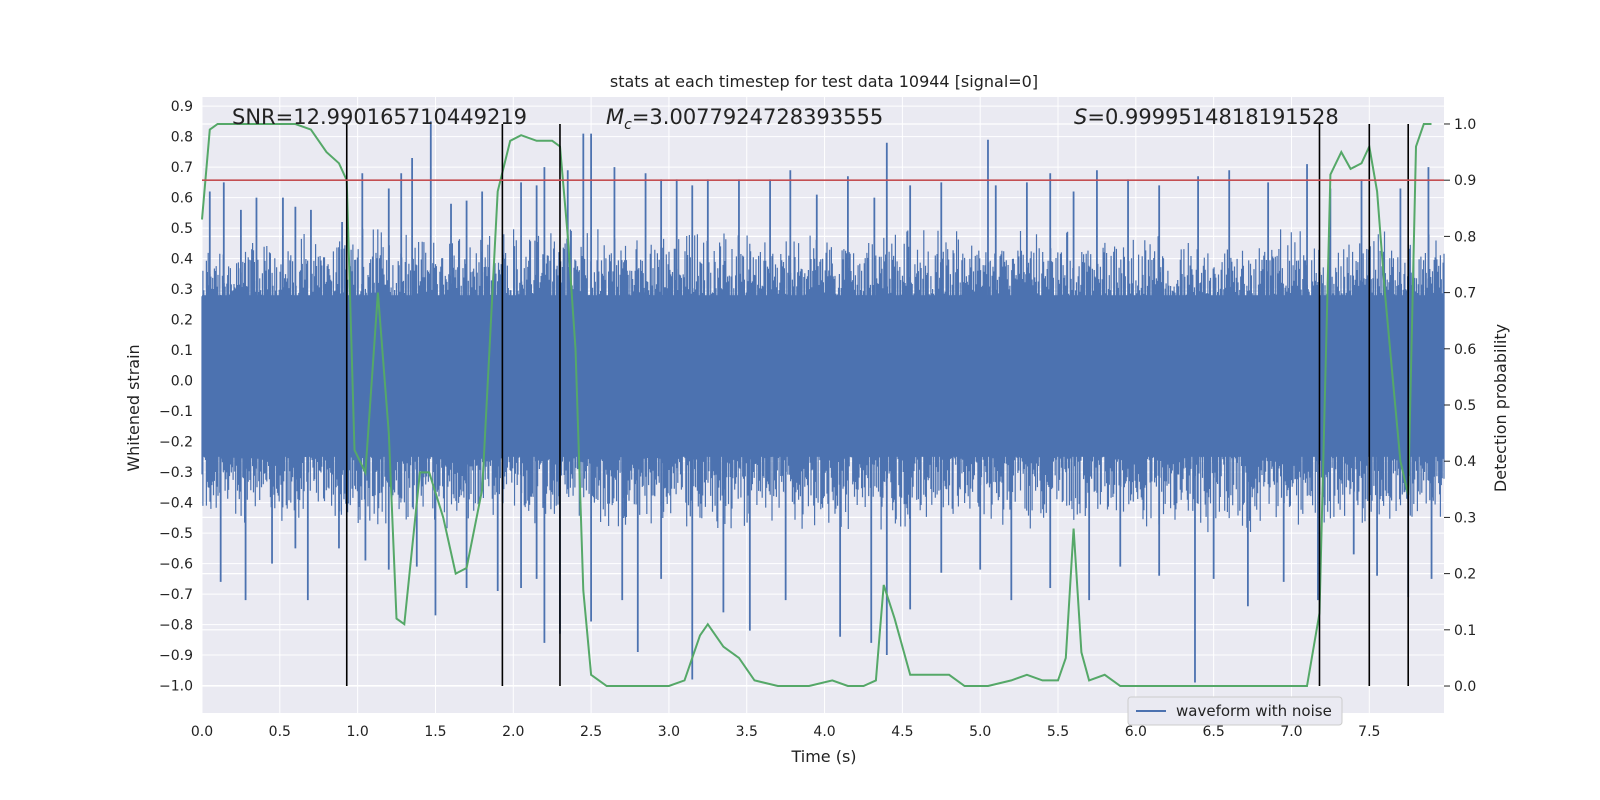 The height and width of the screenshot is (800, 1600). What do you see at coordinates (1291, 732) in the screenshot?
I see `x-tick-label-14: 7.0` at bounding box center [1291, 732].